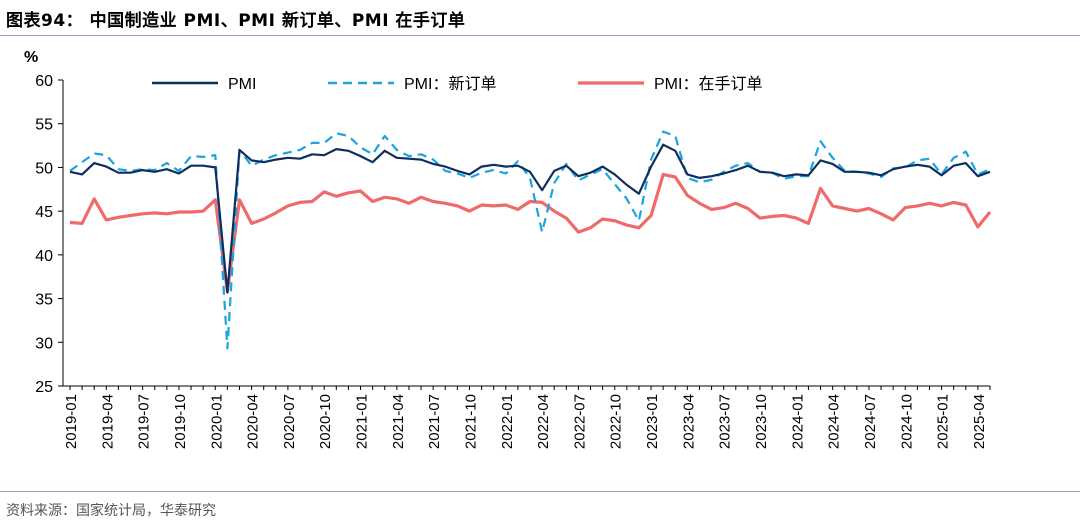  I want to click on x-tick-label: 2024-07, so click(870, 421).